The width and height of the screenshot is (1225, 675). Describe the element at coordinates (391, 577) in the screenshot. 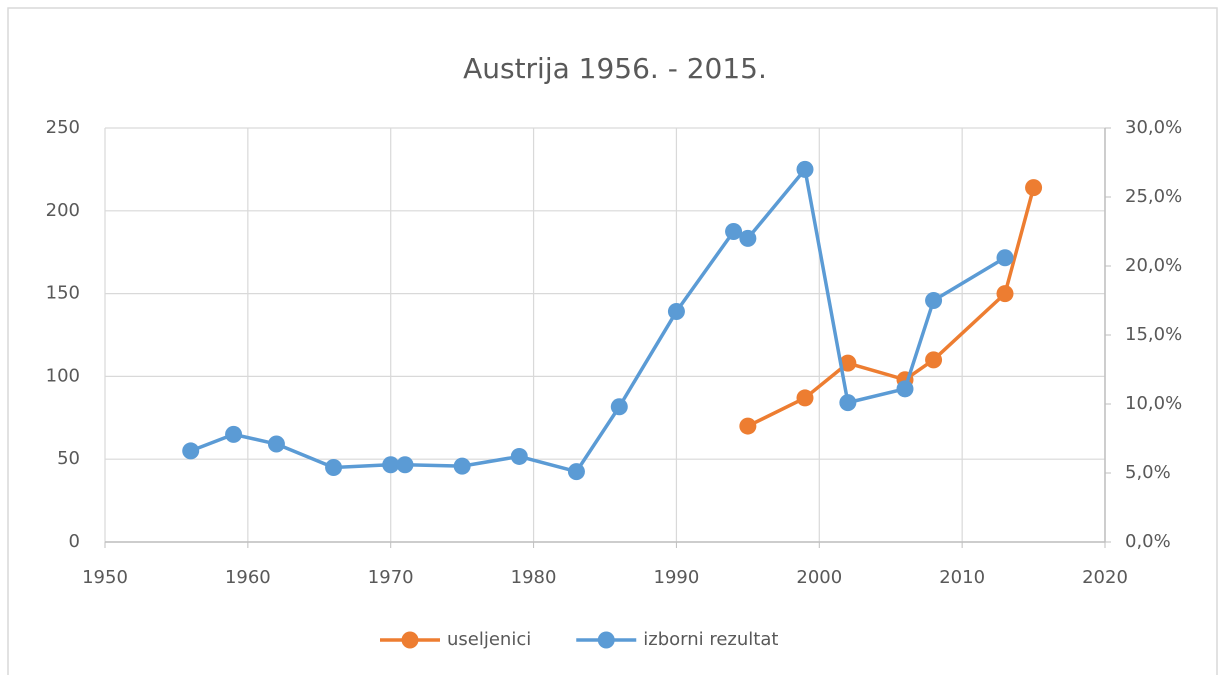

I see `x-tick-label: 1970` at that location.